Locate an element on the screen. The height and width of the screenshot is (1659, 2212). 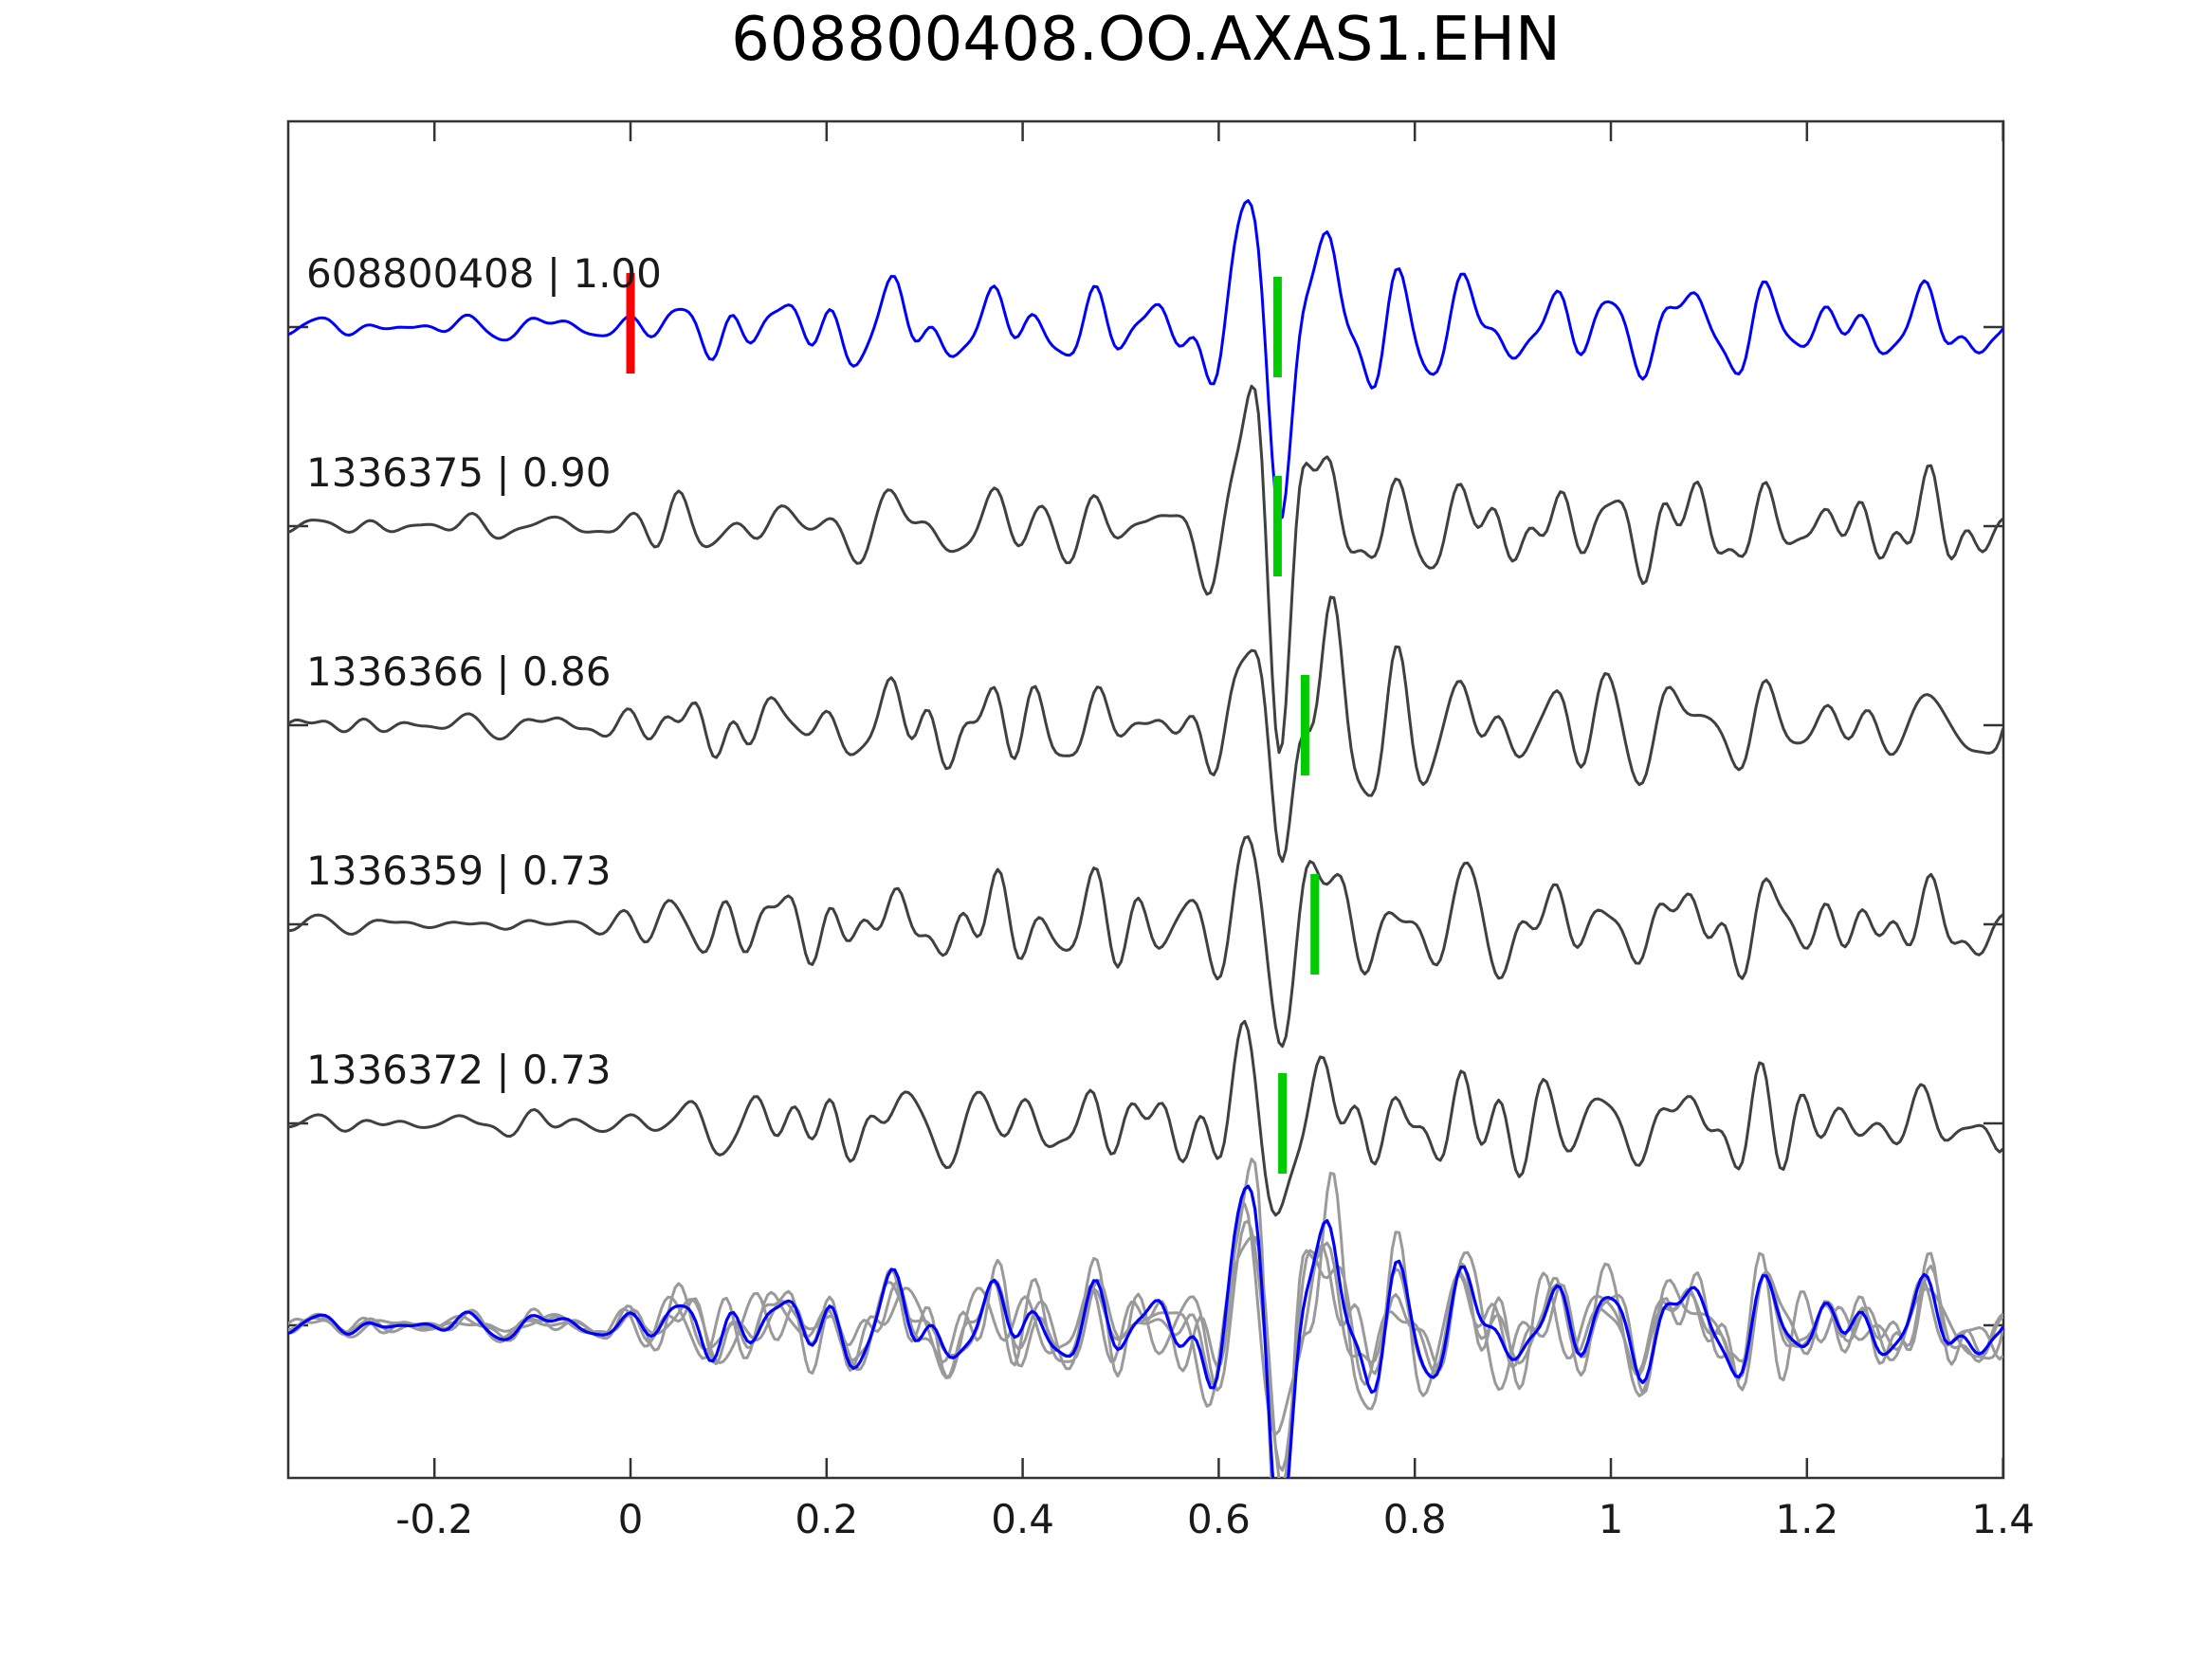
x-tick-label: 0 is located at coordinates (631, 1519).